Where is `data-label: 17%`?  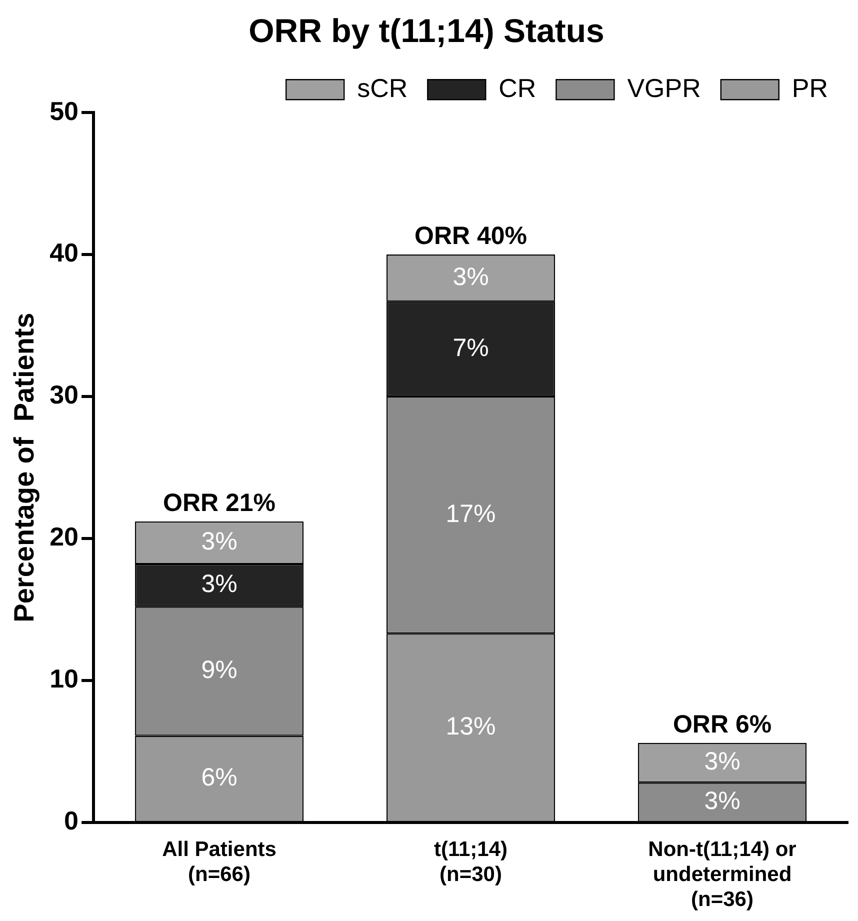 data-label: 17% is located at coordinates (471, 514).